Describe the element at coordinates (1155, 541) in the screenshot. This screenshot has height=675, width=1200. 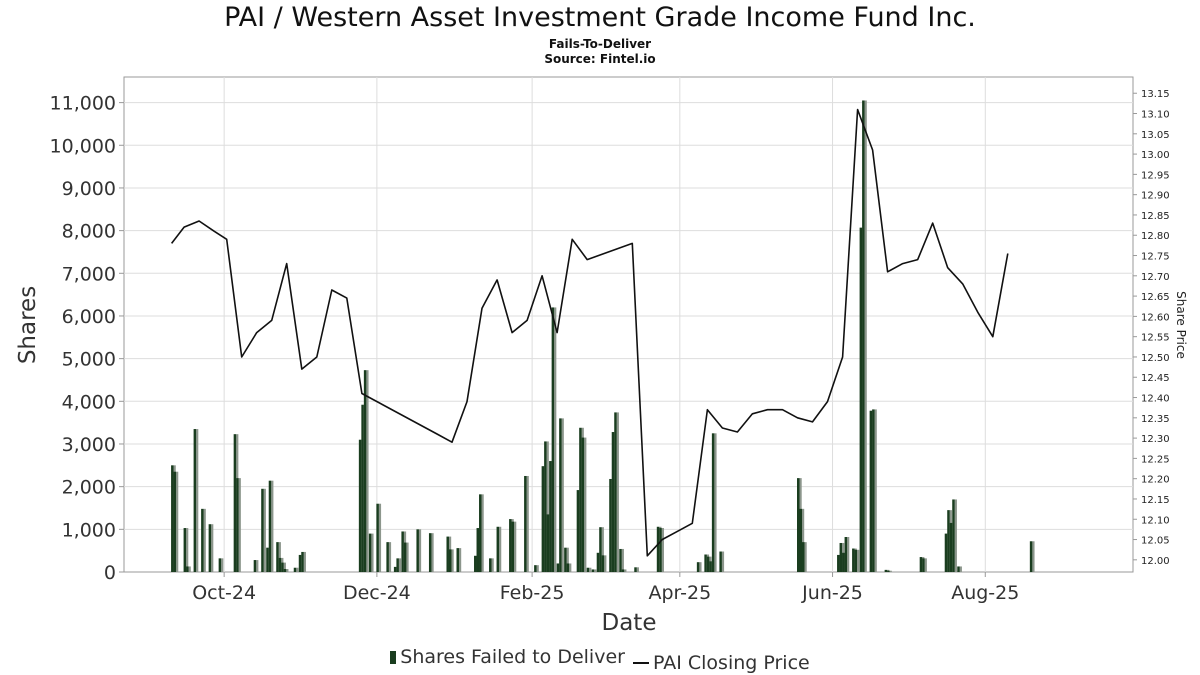
I see `y2-tick-label: 12.05` at that location.